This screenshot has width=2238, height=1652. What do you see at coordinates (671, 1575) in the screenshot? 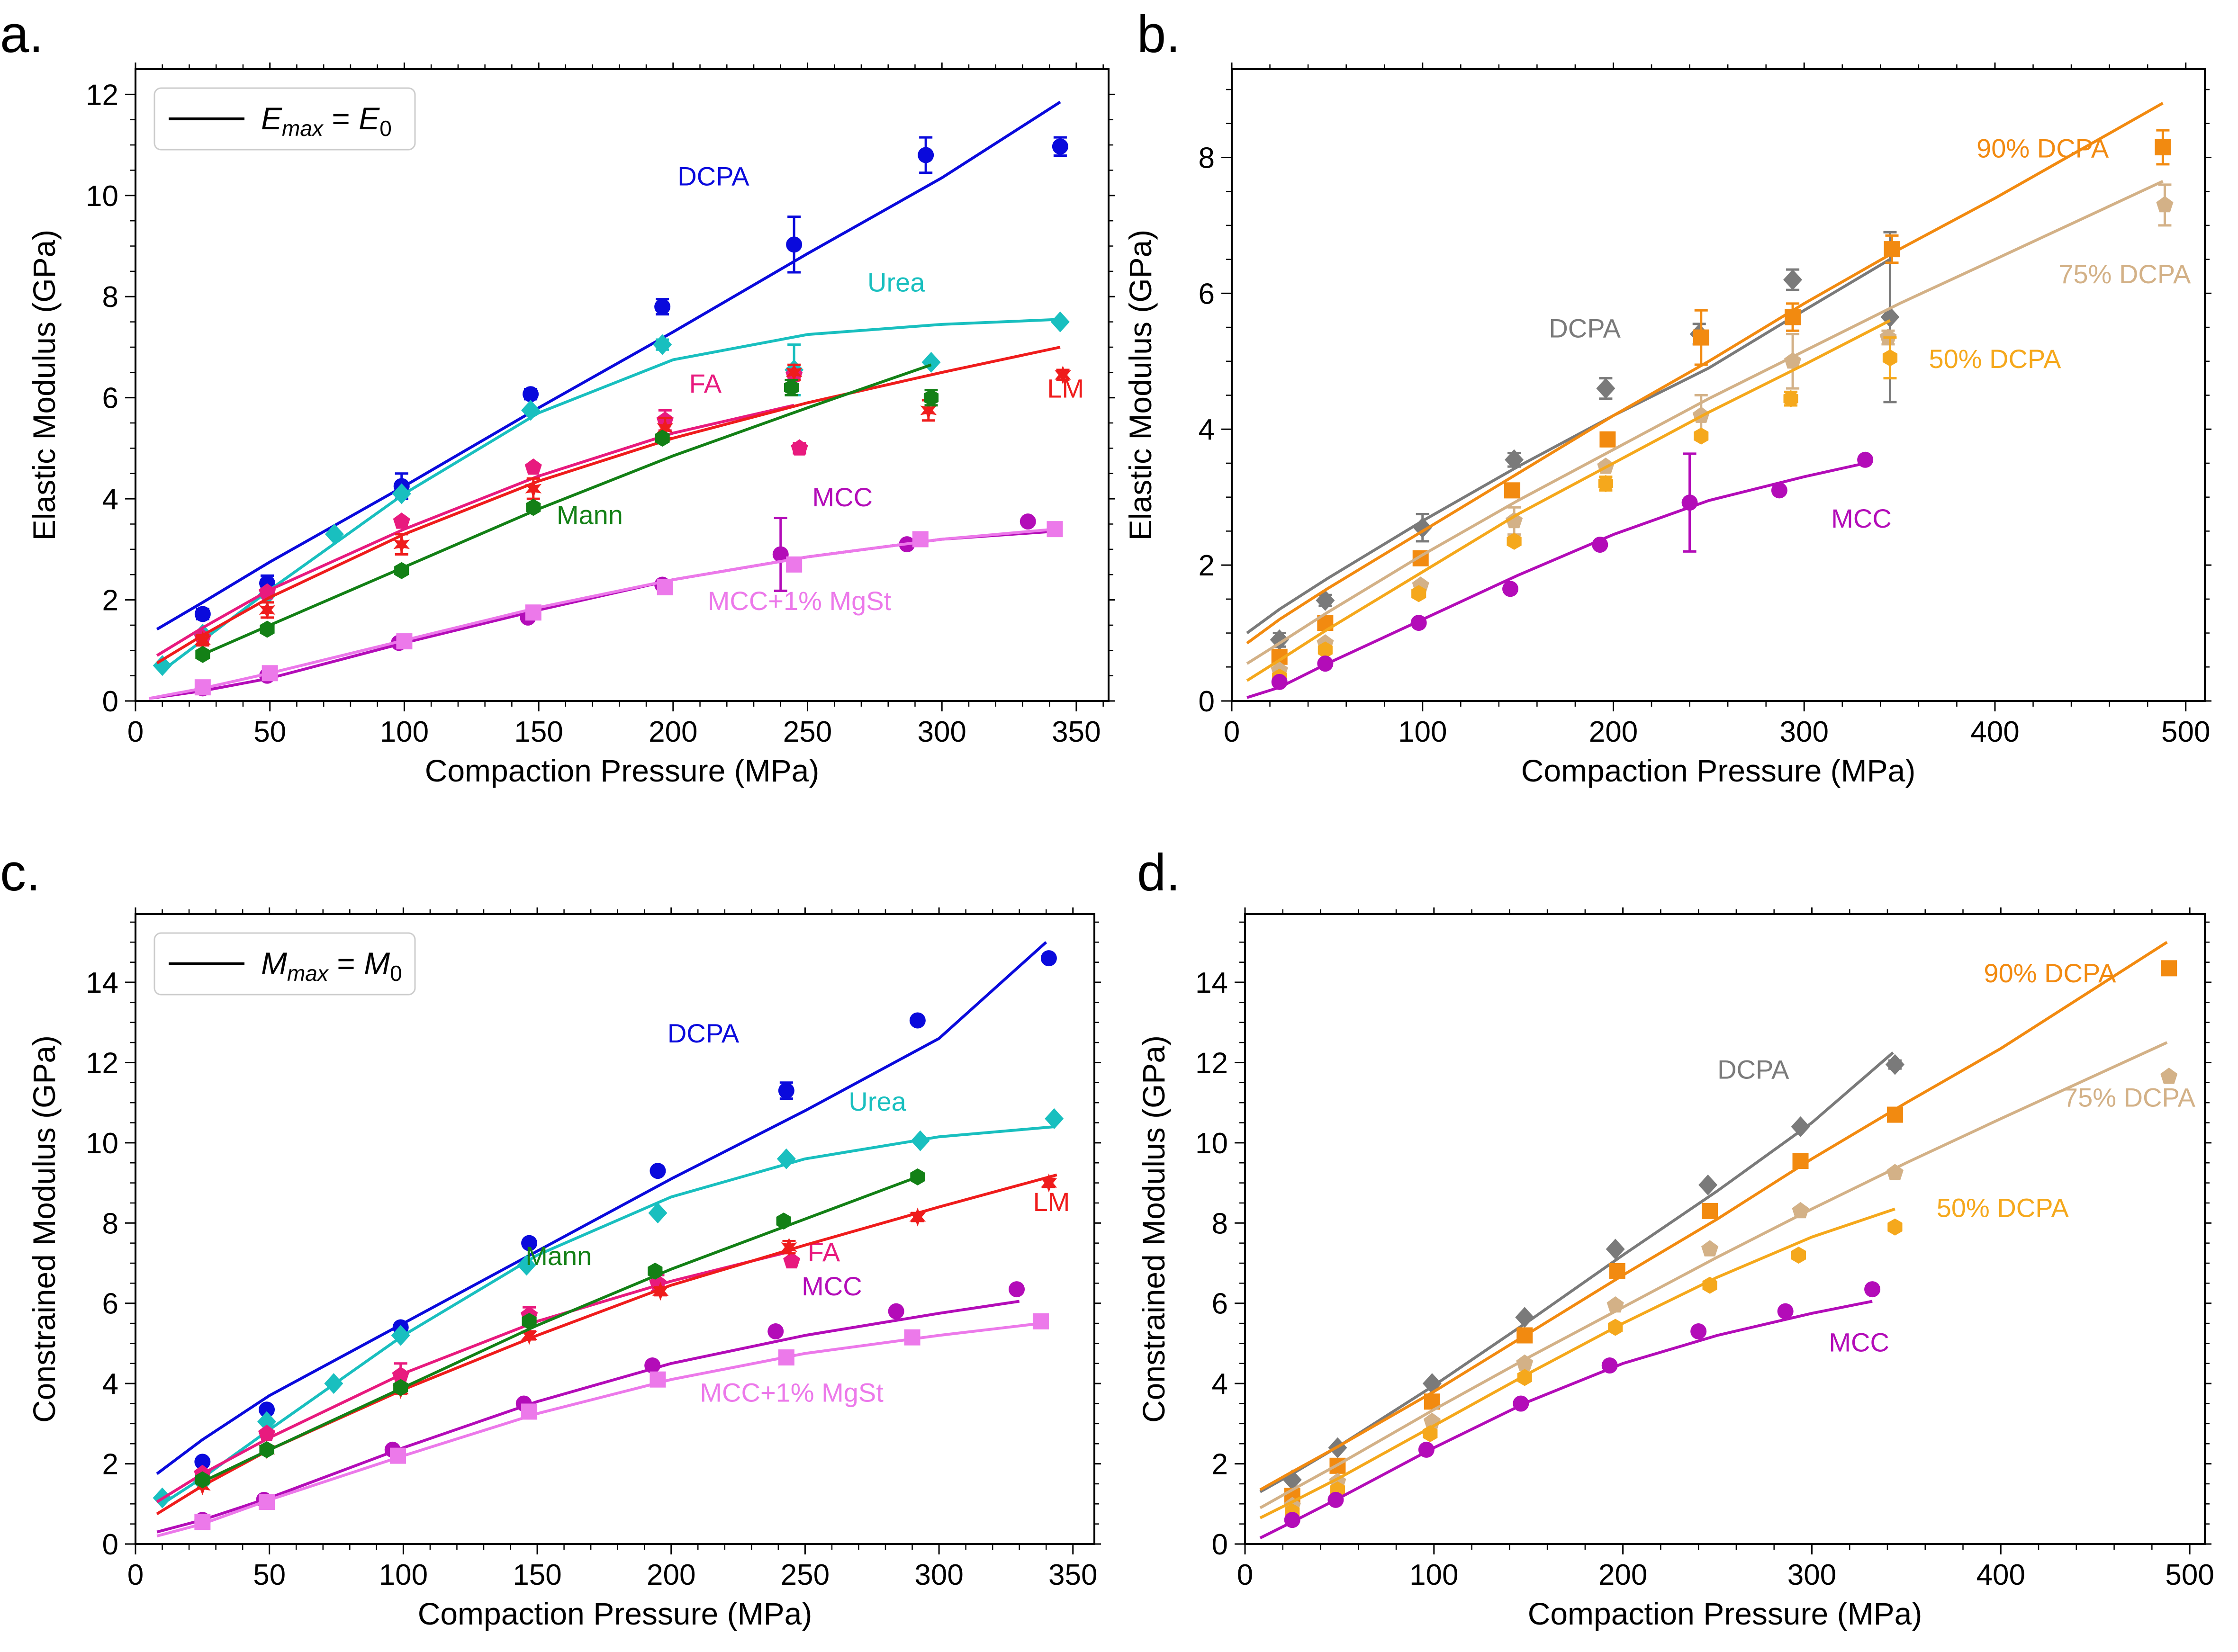
I see `panel-c-x-tick-label: 200` at bounding box center [671, 1575].